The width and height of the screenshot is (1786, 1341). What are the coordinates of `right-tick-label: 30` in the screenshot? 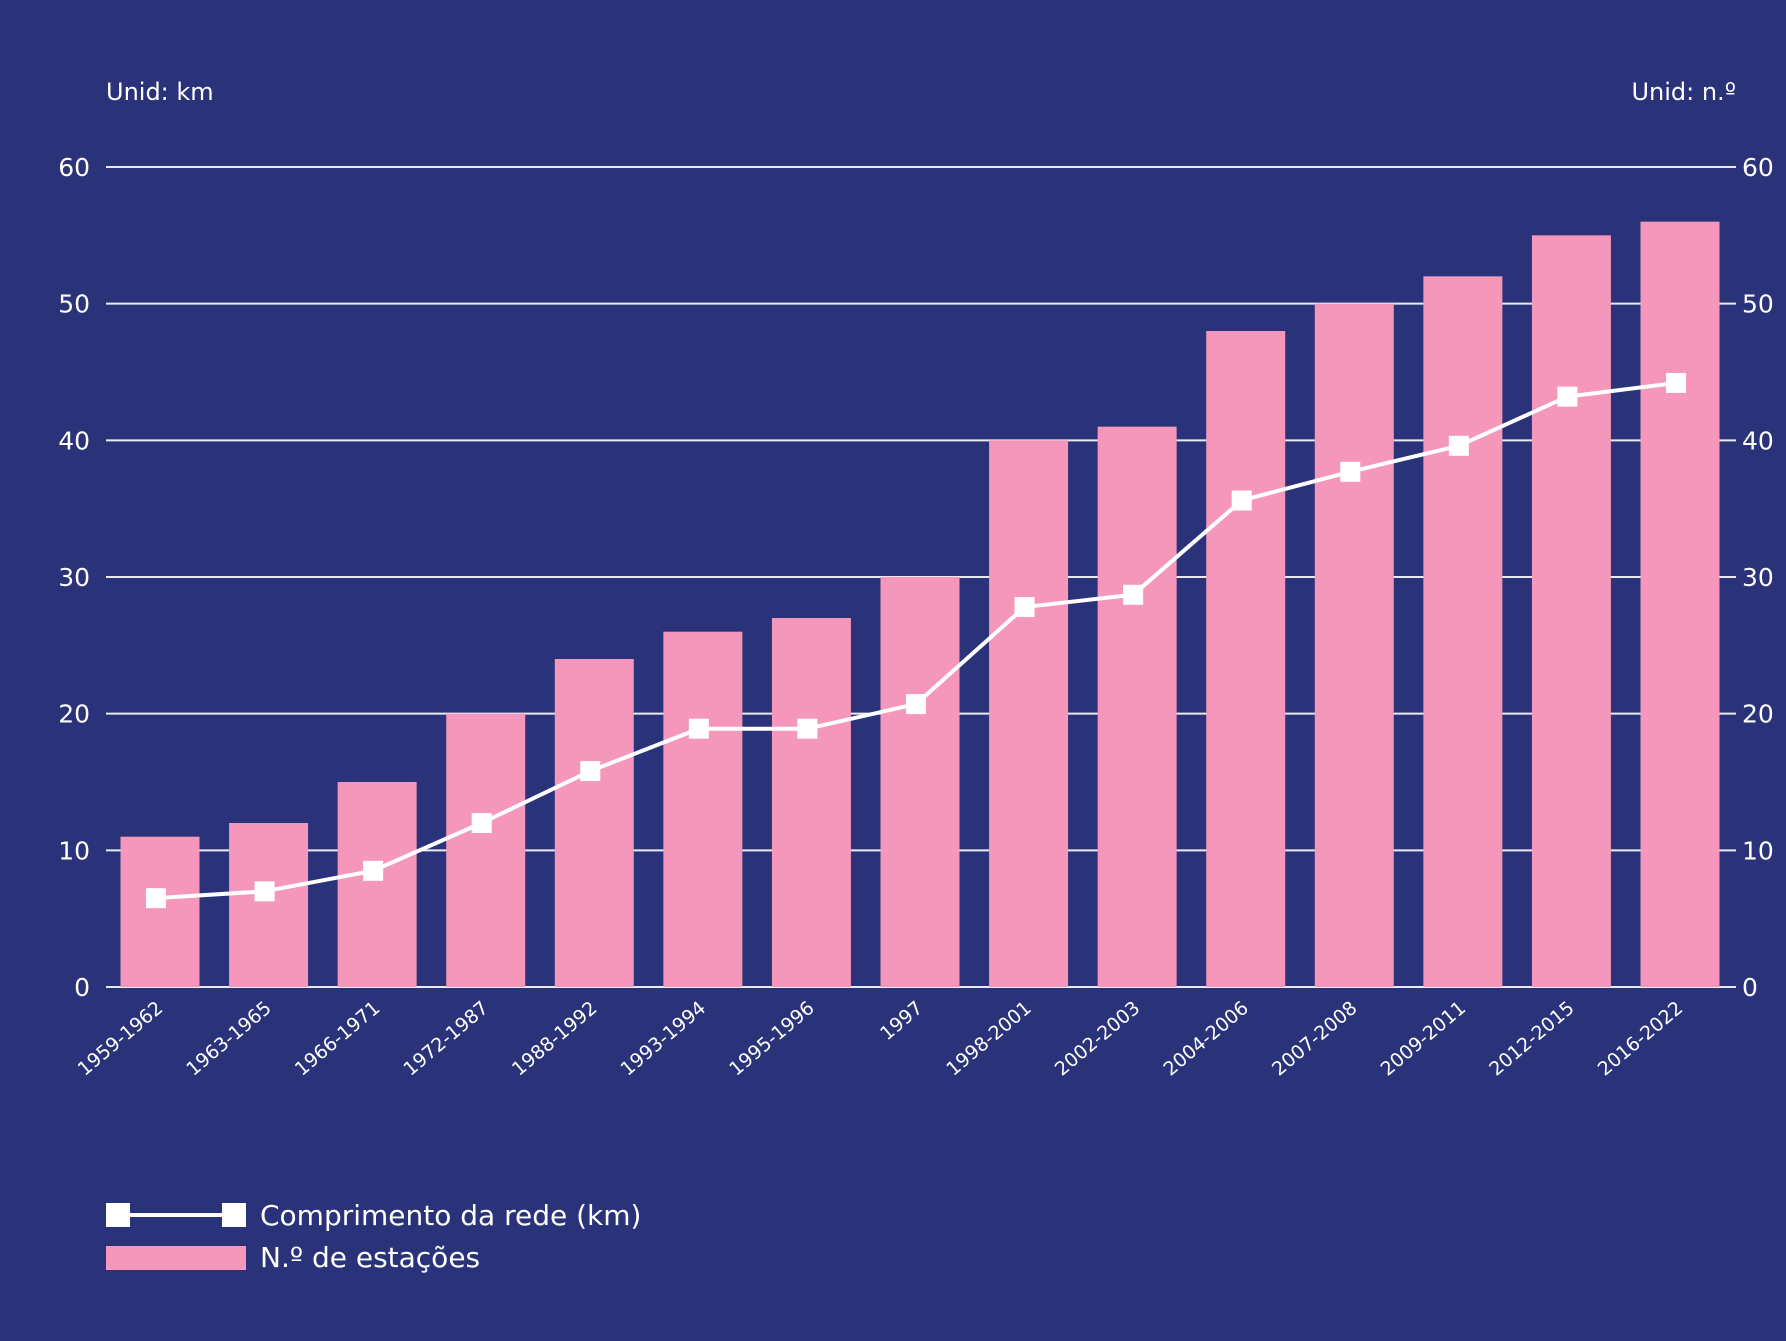 It's located at (1758, 577).